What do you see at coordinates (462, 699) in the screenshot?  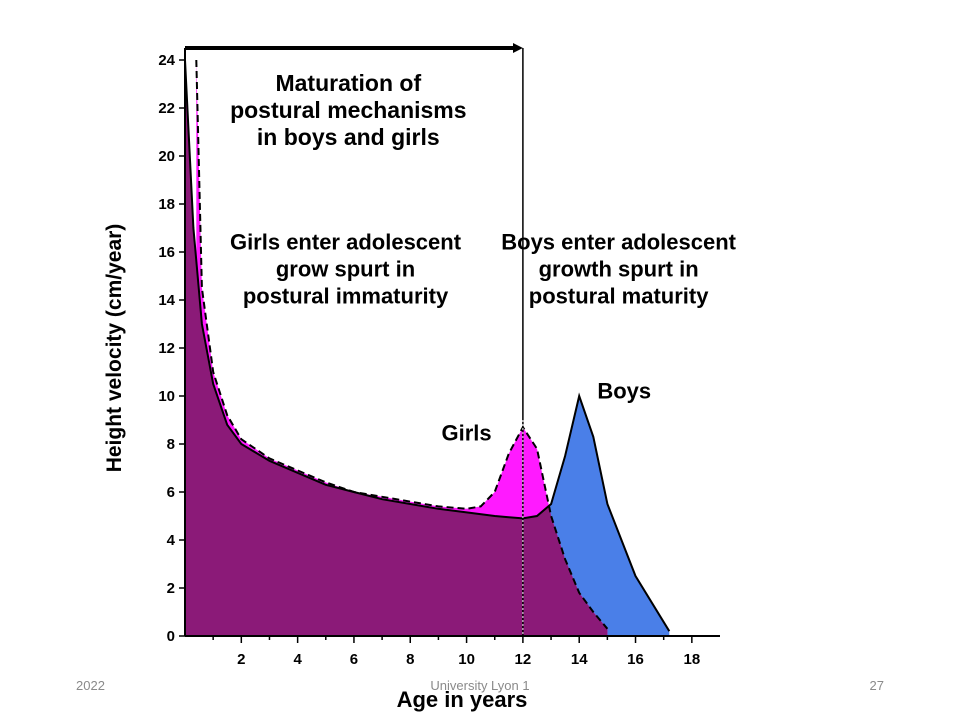 I see `x-axis-label: Age in years` at bounding box center [462, 699].